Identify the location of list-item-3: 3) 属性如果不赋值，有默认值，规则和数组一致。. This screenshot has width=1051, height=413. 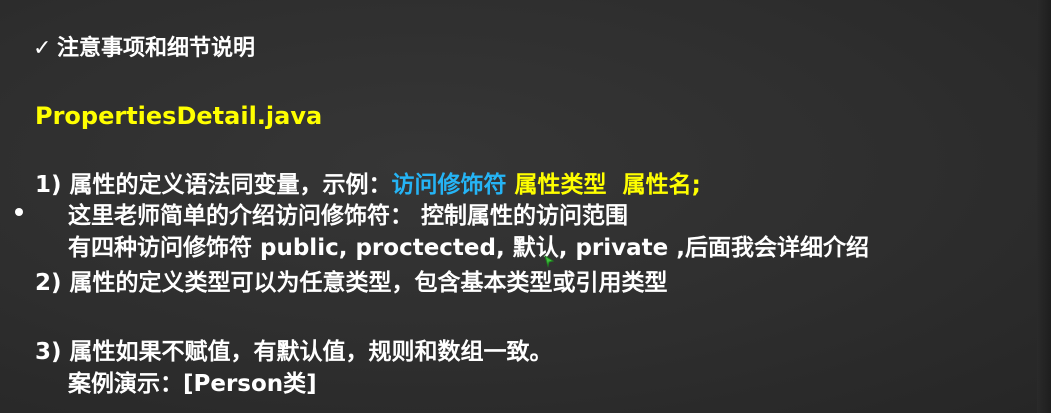
(294, 352).